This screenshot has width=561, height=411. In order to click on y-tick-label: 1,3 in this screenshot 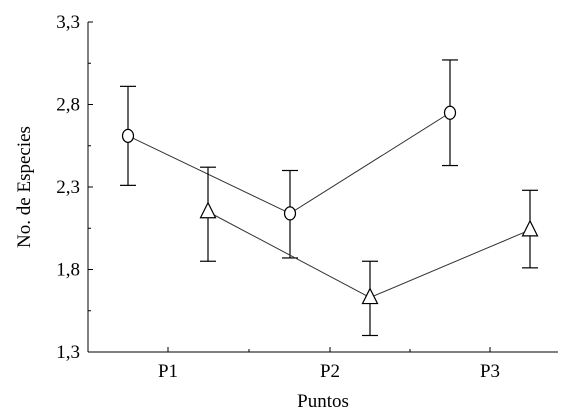, I will do `click(68, 352)`.